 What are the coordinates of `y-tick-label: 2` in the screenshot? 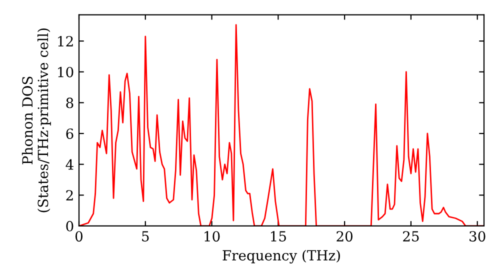 It's located at (69, 195).